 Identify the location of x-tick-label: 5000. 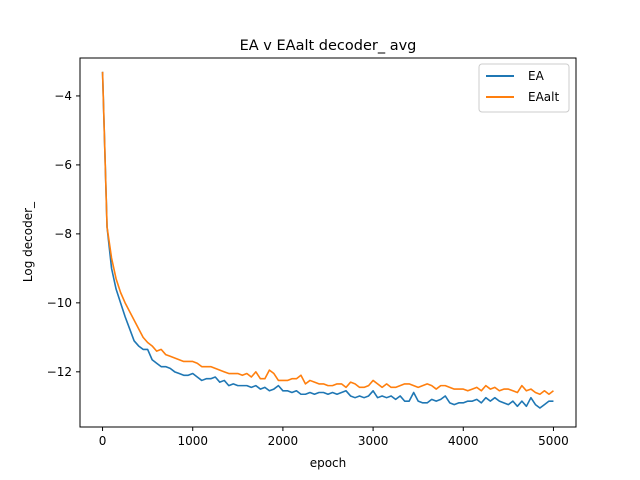
(553, 441).